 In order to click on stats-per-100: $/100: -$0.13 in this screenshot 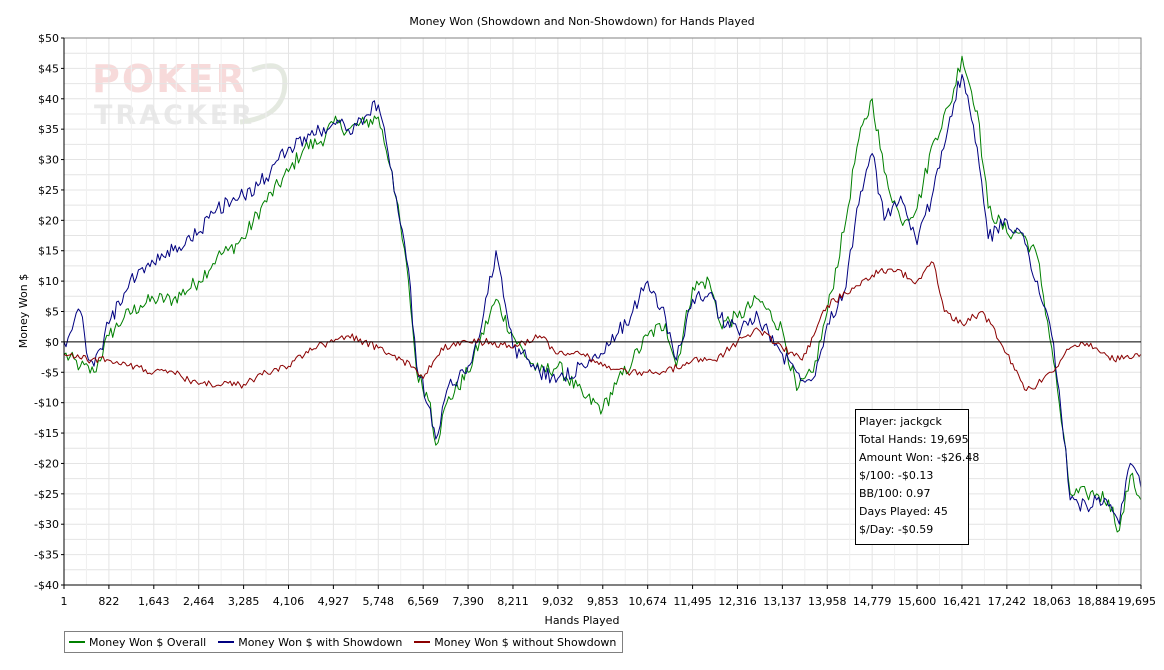, I will do `click(896, 475)`.